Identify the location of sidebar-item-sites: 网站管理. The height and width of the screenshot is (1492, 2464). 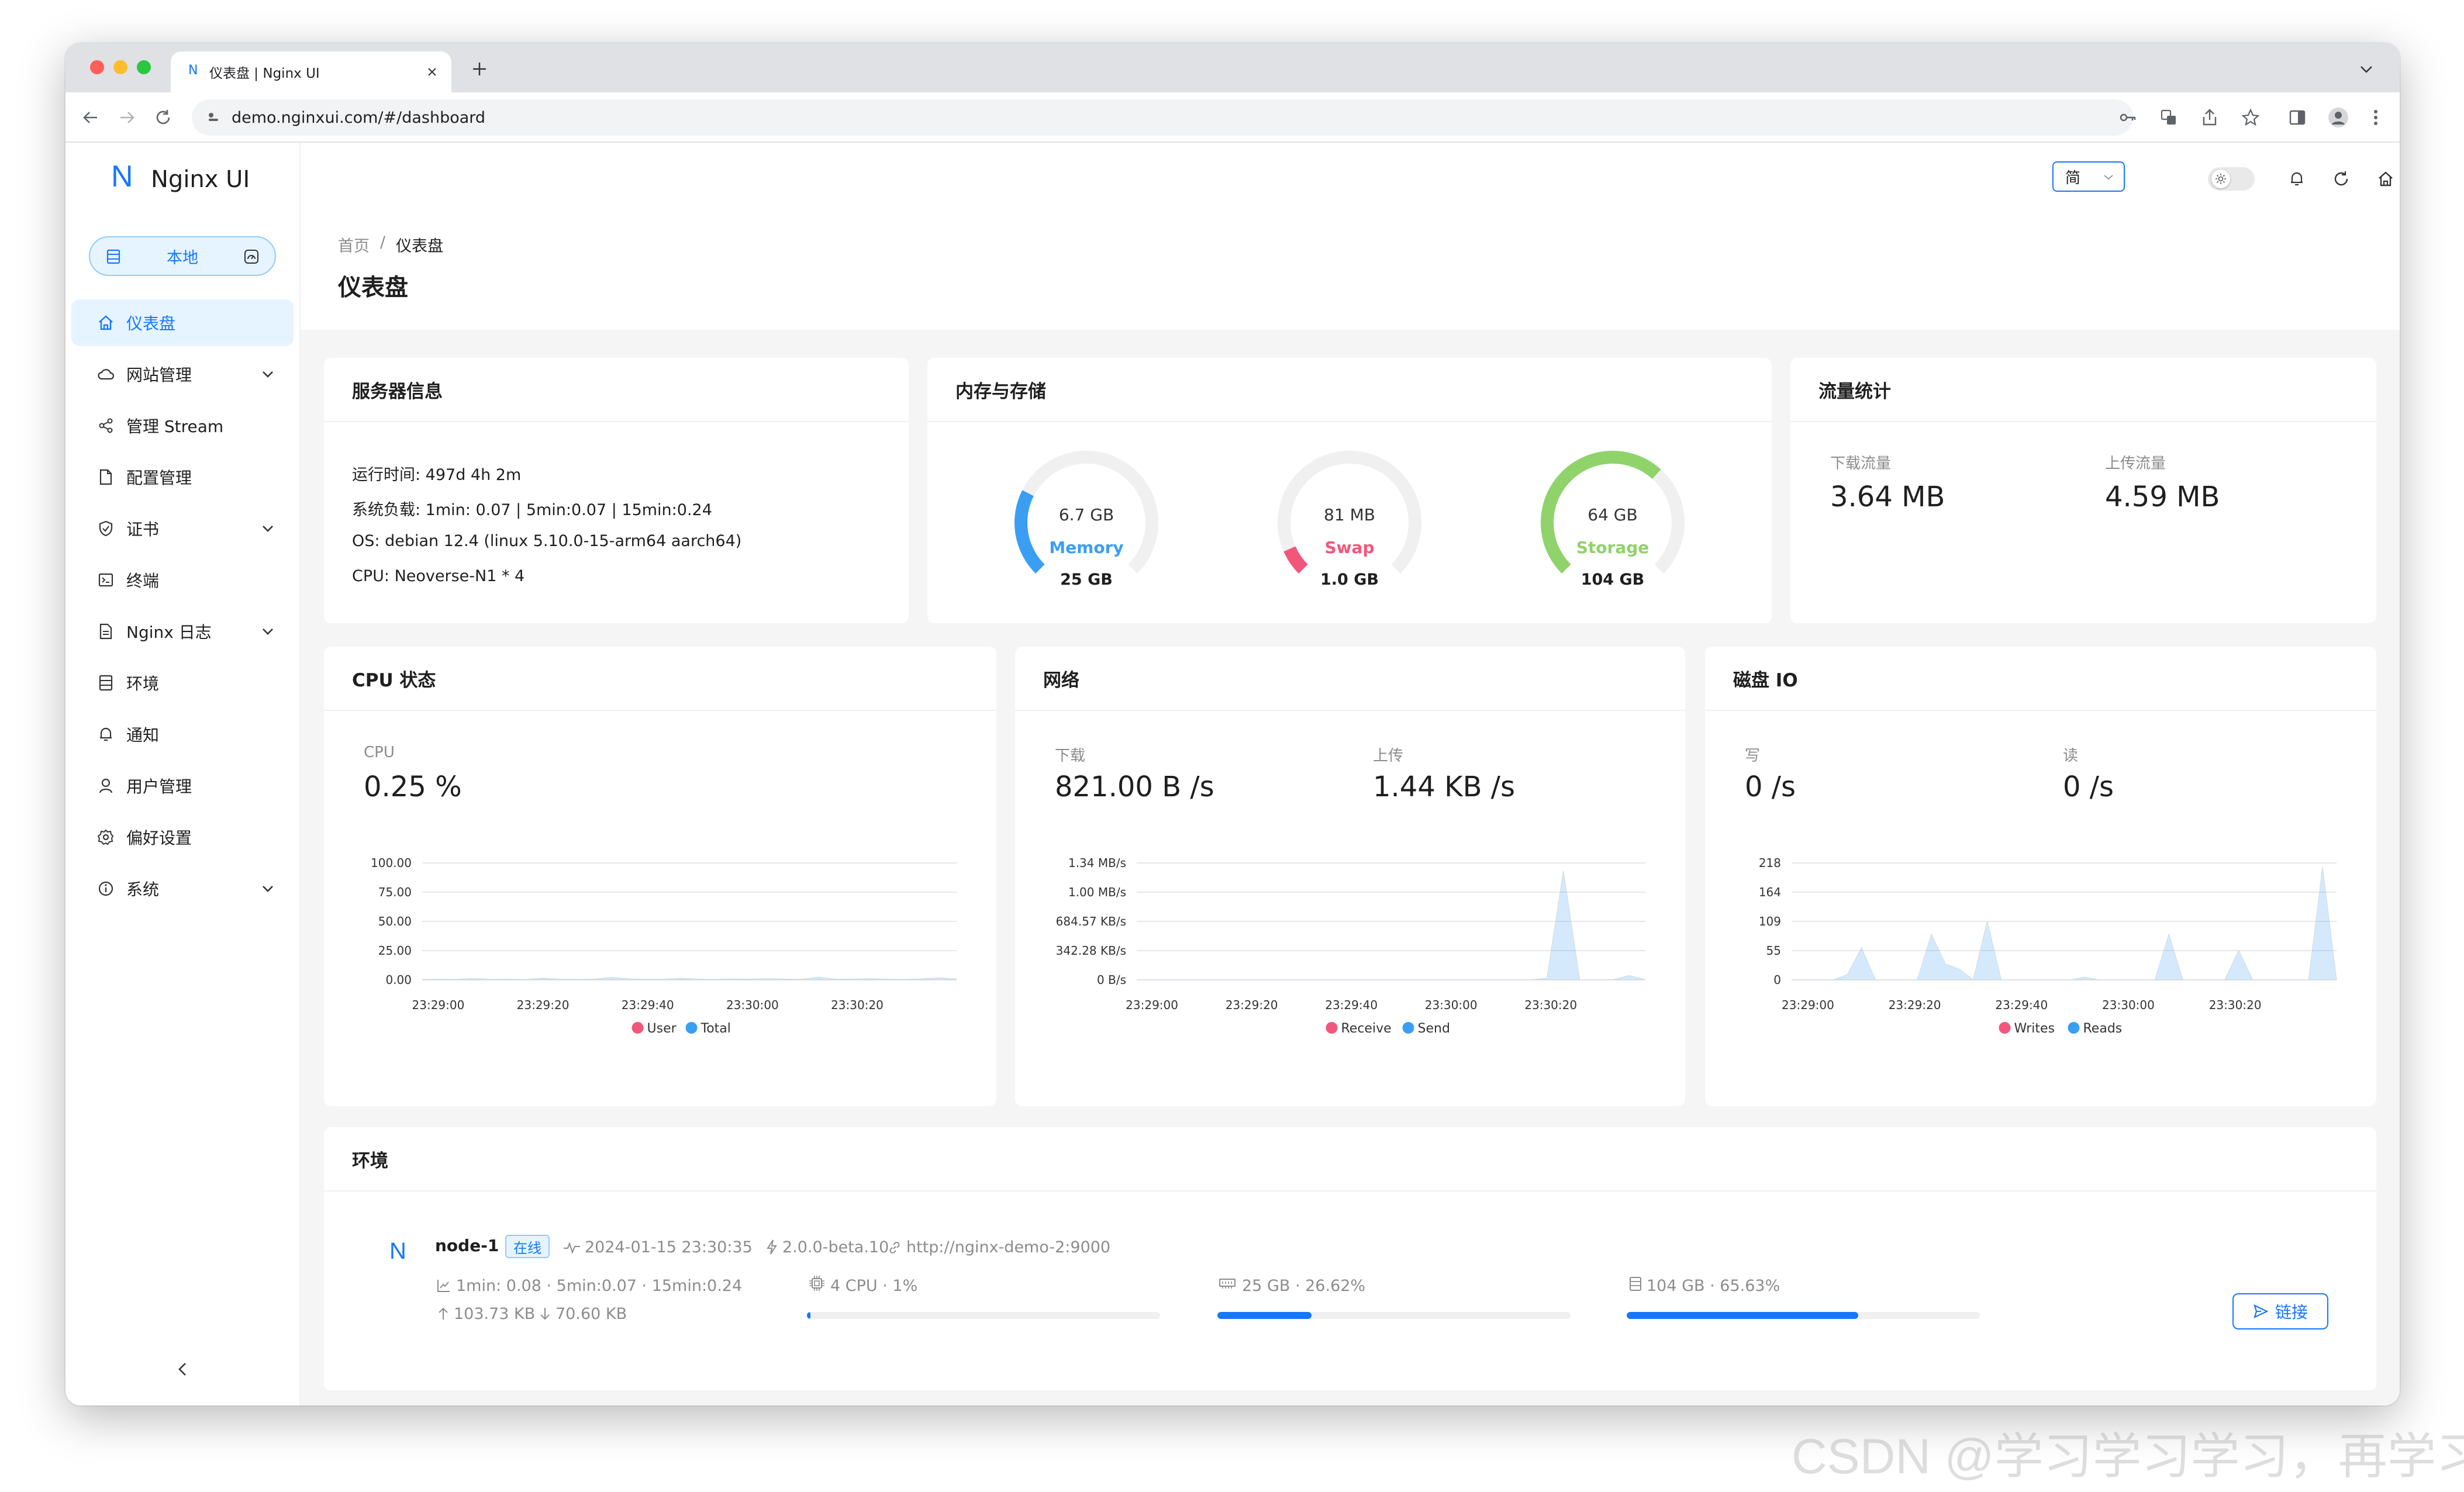
(182, 374).